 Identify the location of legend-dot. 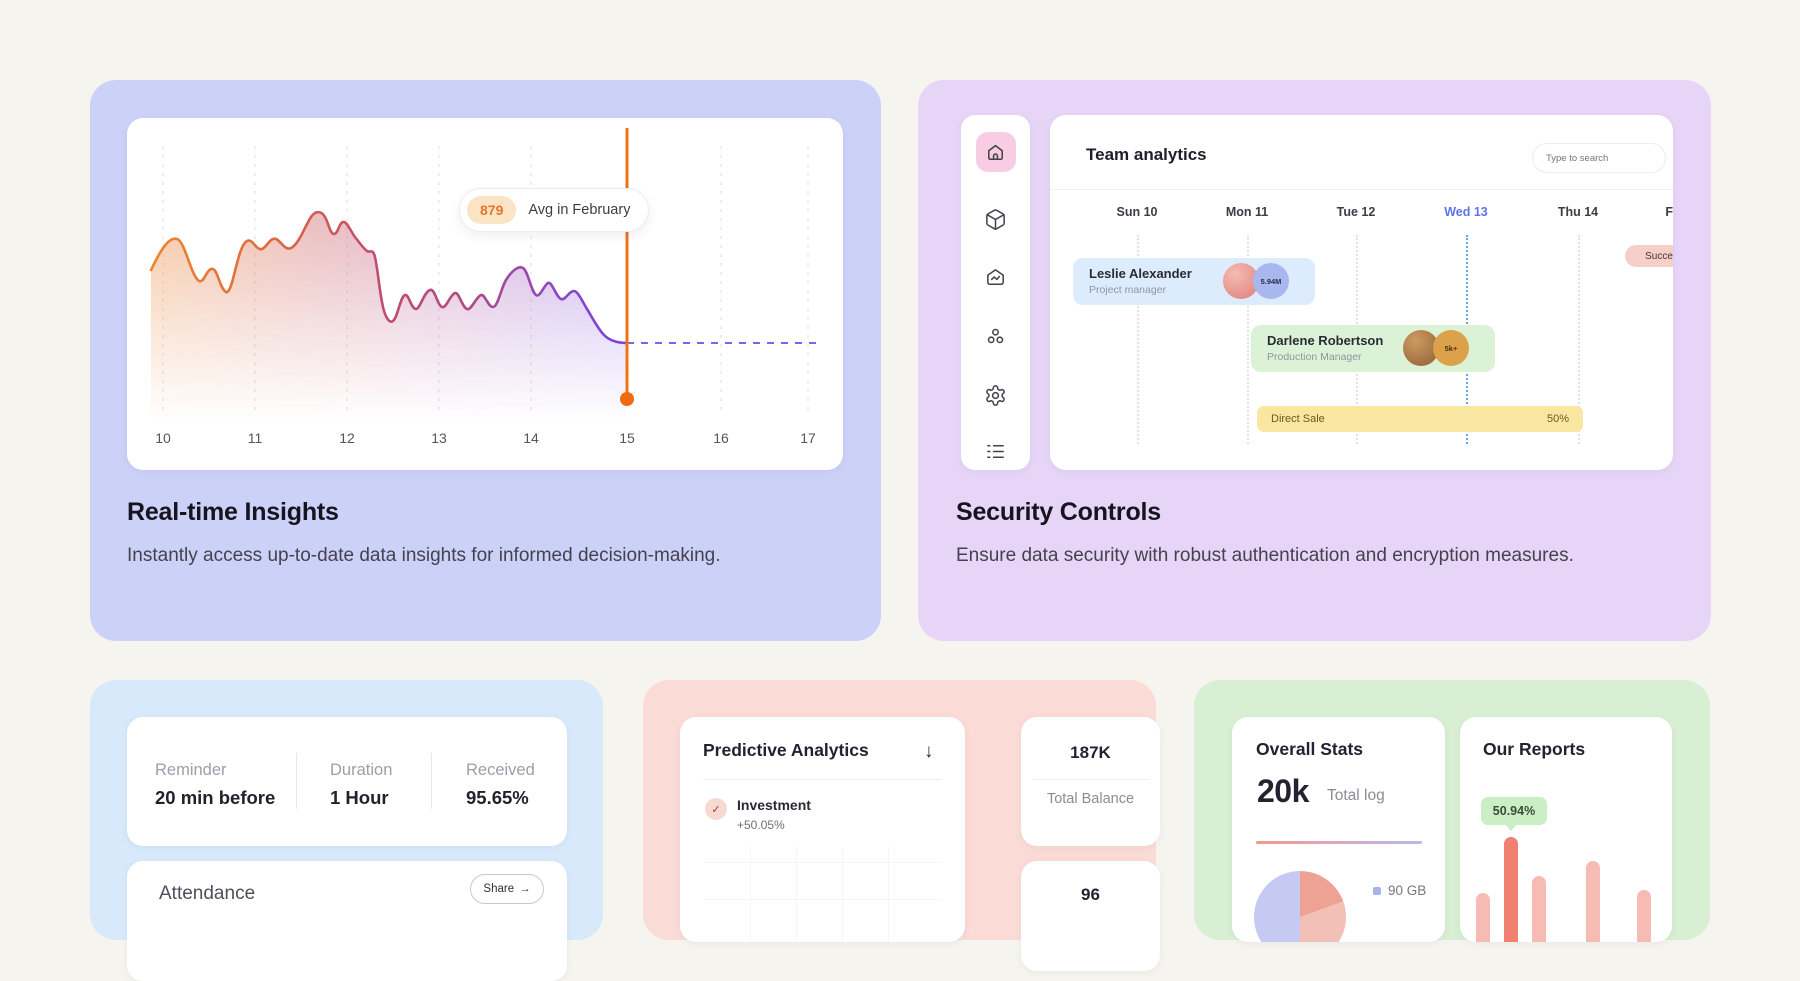
(1377, 890).